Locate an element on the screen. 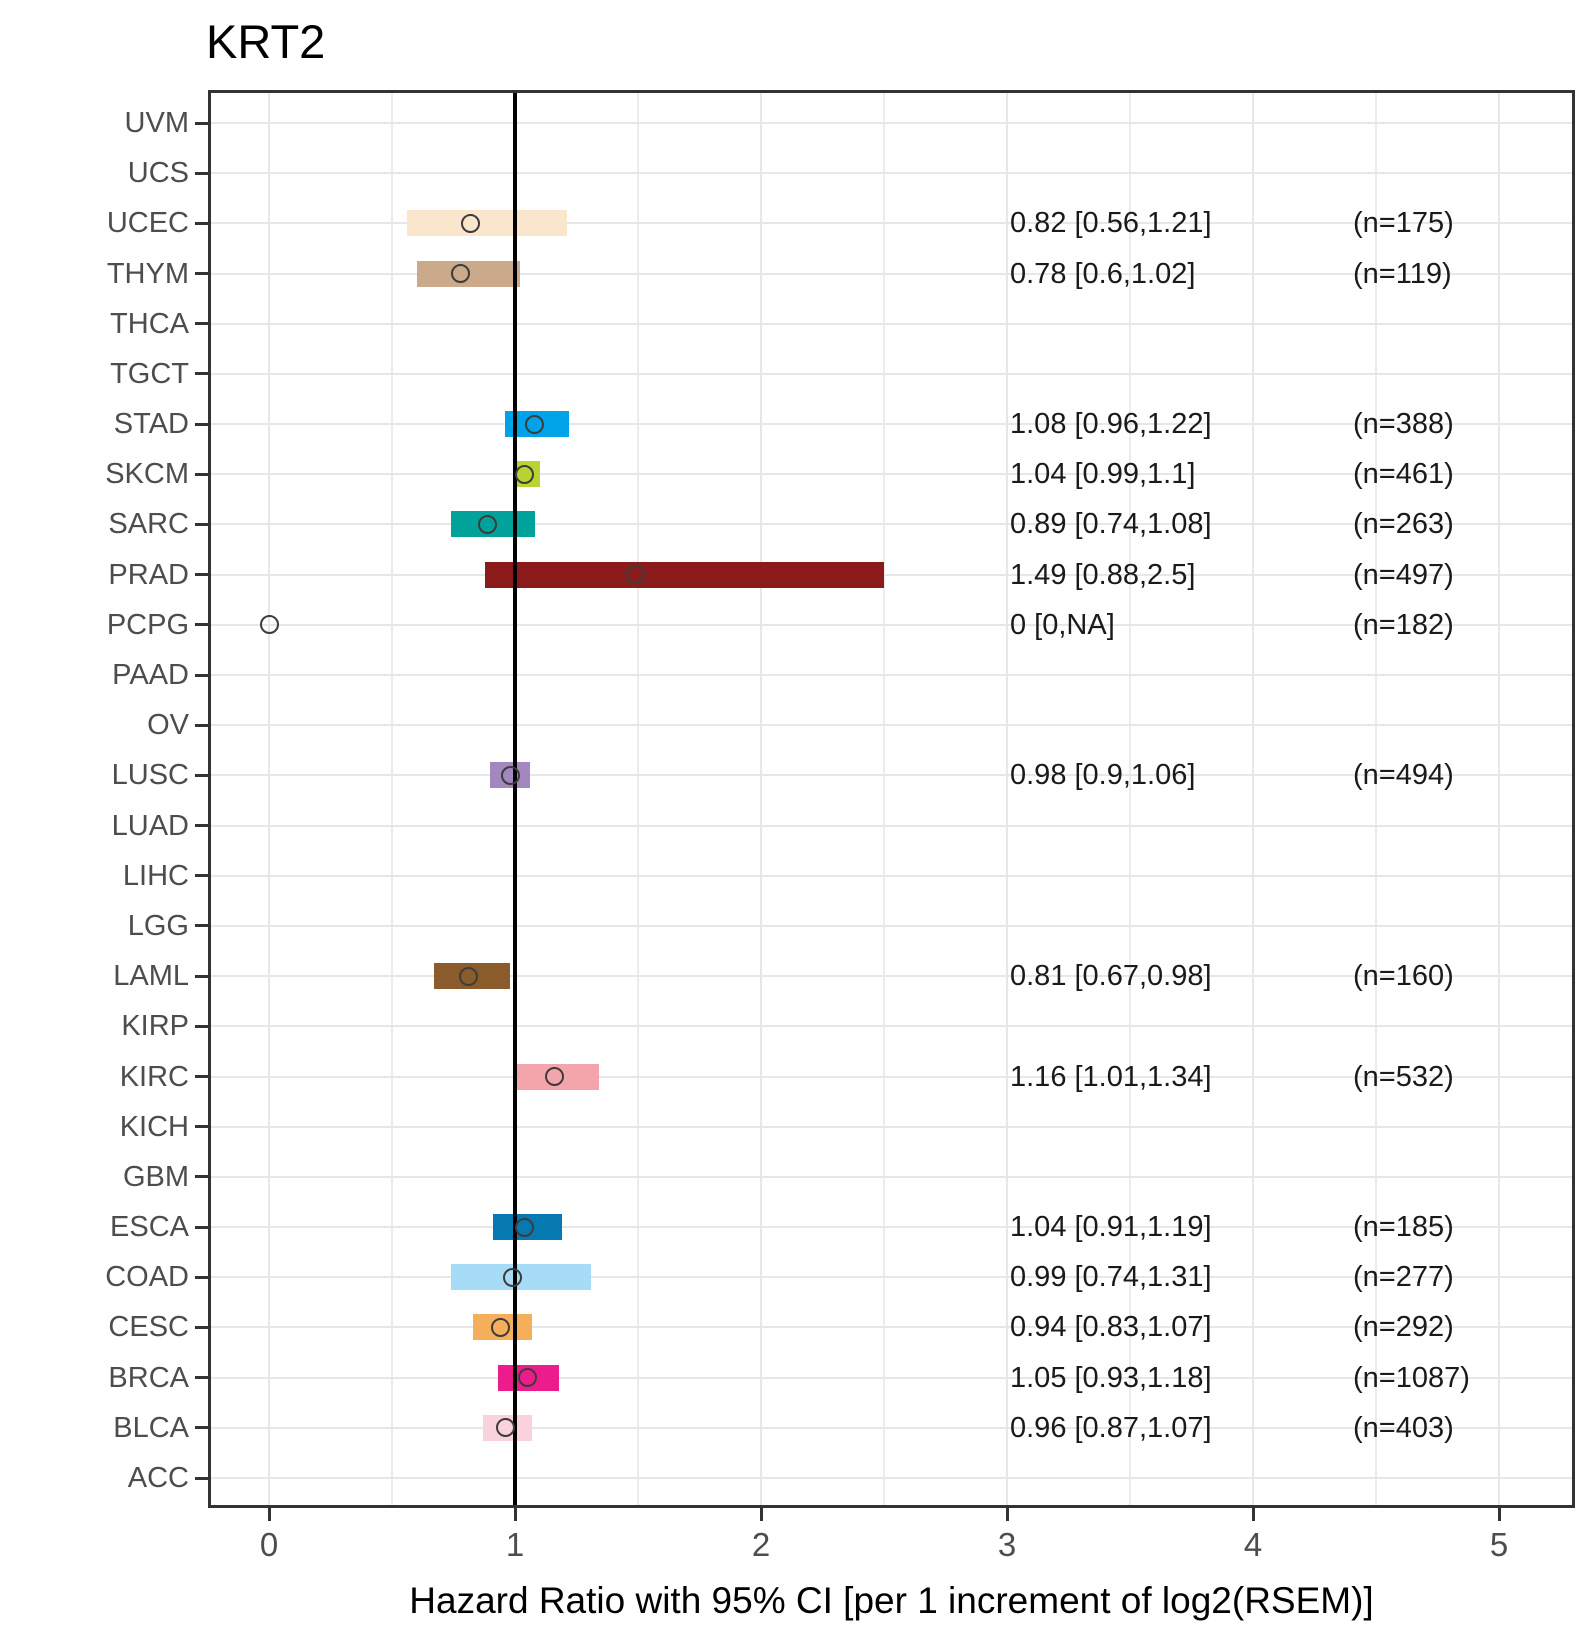 This screenshot has height=1650, width=1590. y-tick-label: ESCA is located at coordinates (149, 1227).